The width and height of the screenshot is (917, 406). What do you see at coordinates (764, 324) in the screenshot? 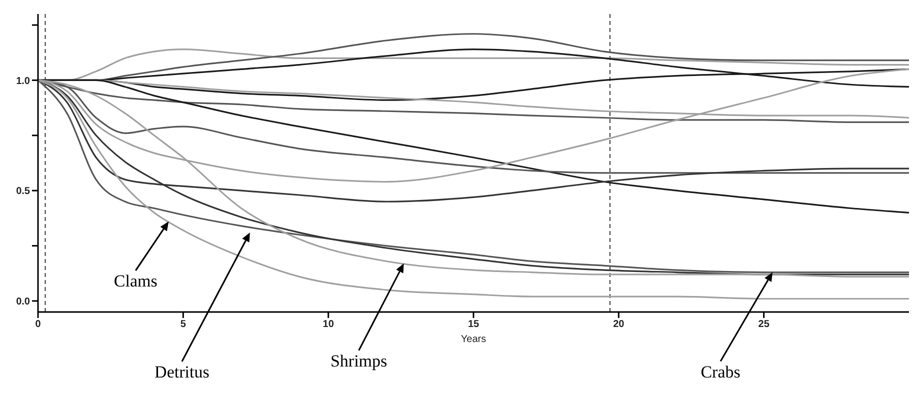
I see `x-tick-label: 25` at bounding box center [764, 324].